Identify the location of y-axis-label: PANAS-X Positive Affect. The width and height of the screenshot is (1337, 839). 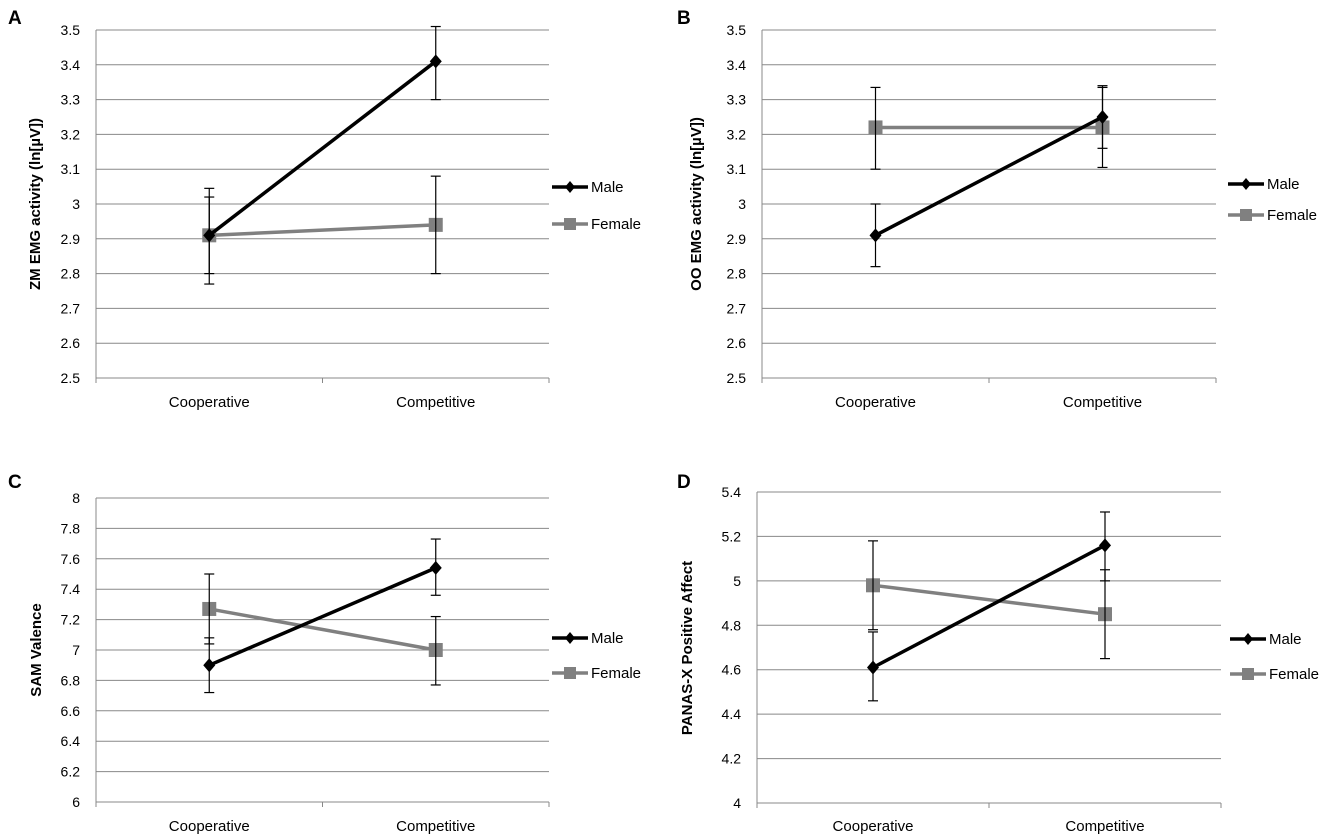
(687, 648).